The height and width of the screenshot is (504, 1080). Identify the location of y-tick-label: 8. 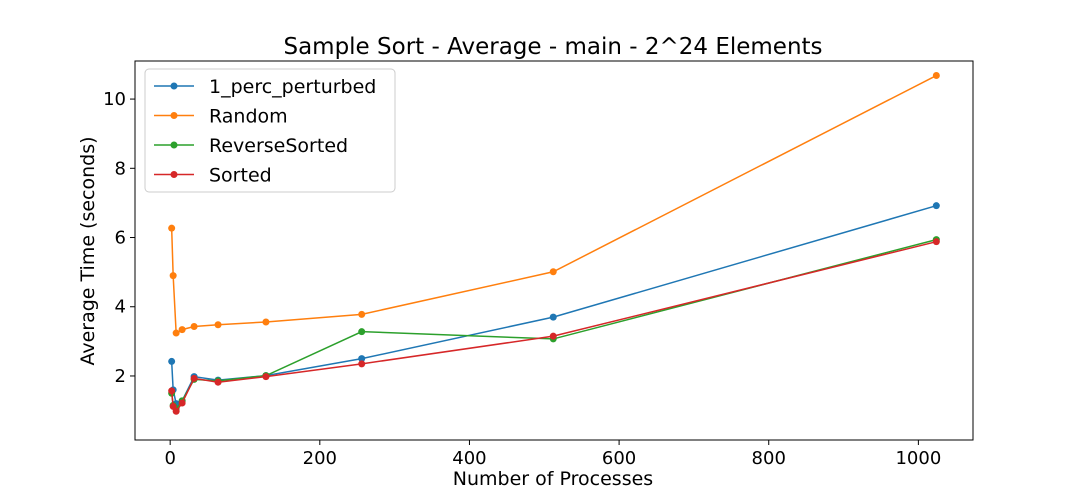
(120, 168).